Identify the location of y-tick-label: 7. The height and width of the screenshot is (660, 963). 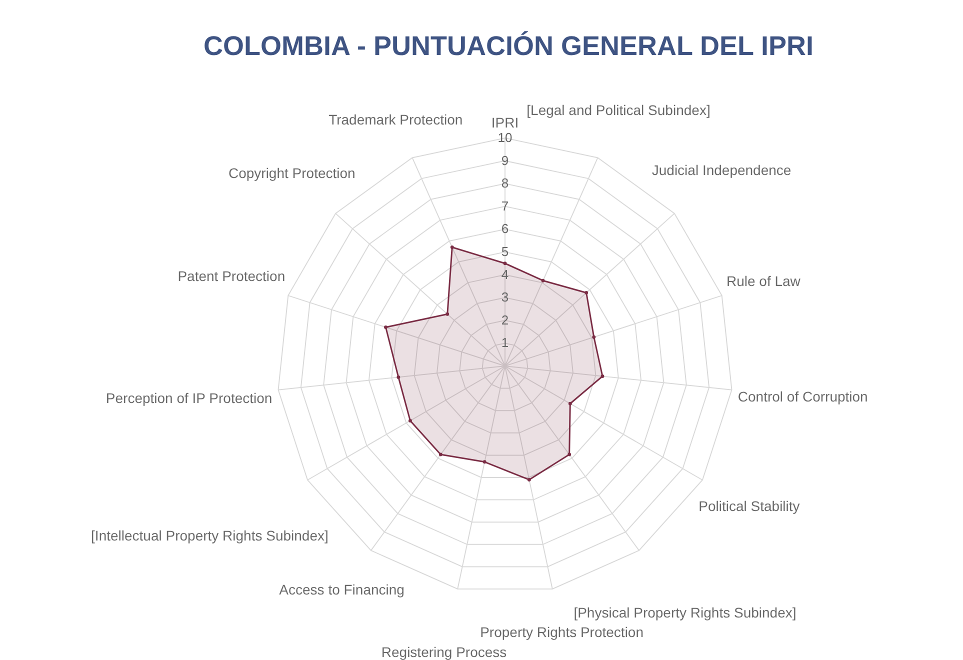
(505, 206).